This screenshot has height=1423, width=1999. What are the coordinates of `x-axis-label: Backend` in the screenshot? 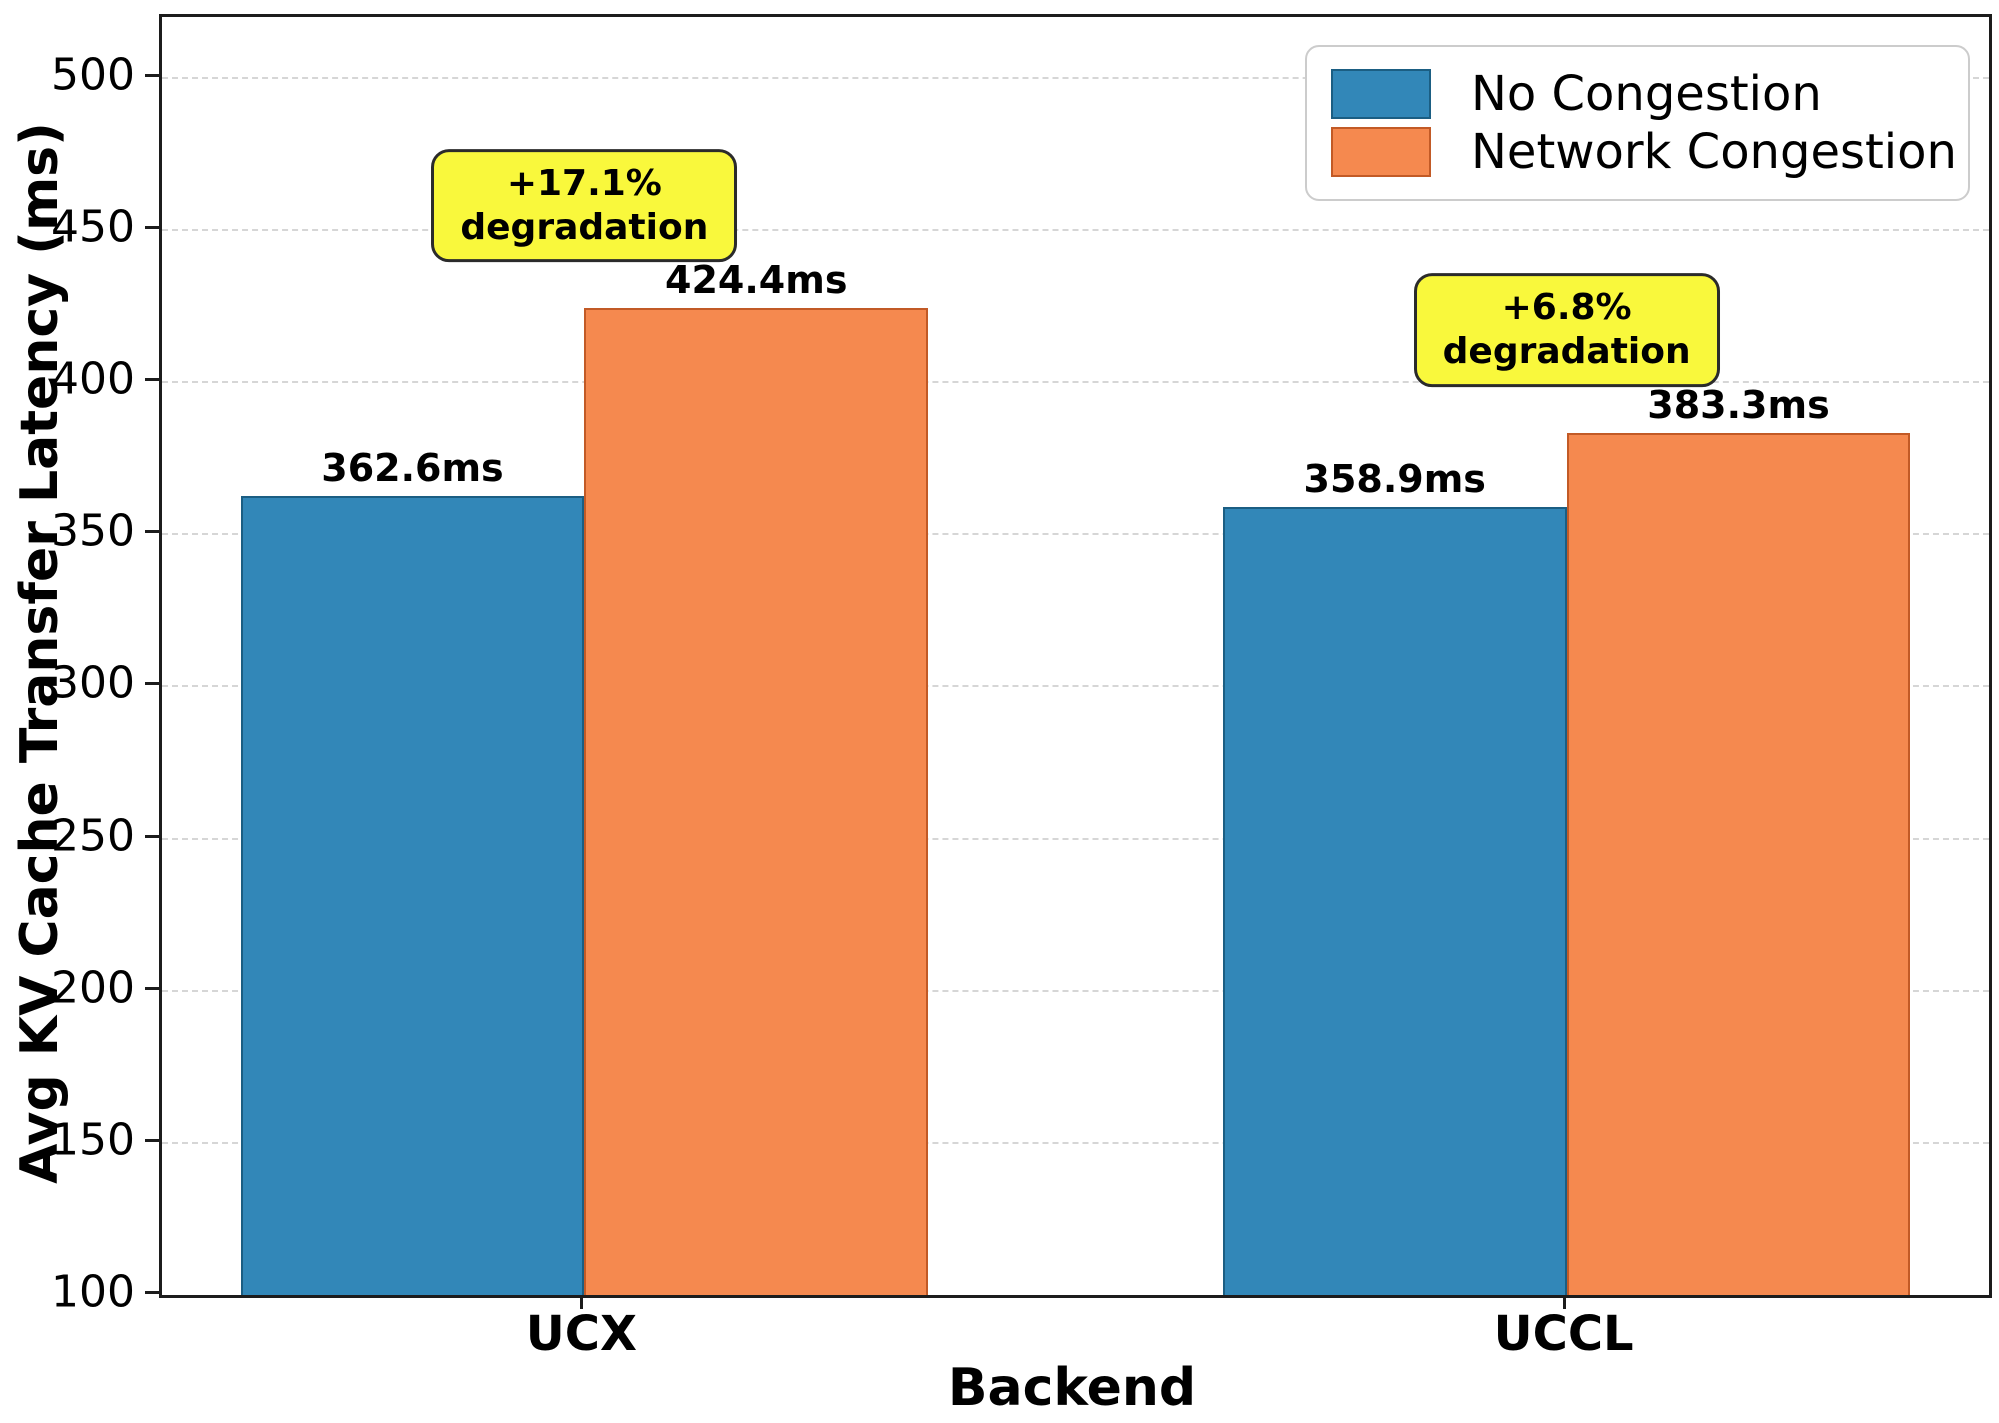 It's located at (1072, 1388).